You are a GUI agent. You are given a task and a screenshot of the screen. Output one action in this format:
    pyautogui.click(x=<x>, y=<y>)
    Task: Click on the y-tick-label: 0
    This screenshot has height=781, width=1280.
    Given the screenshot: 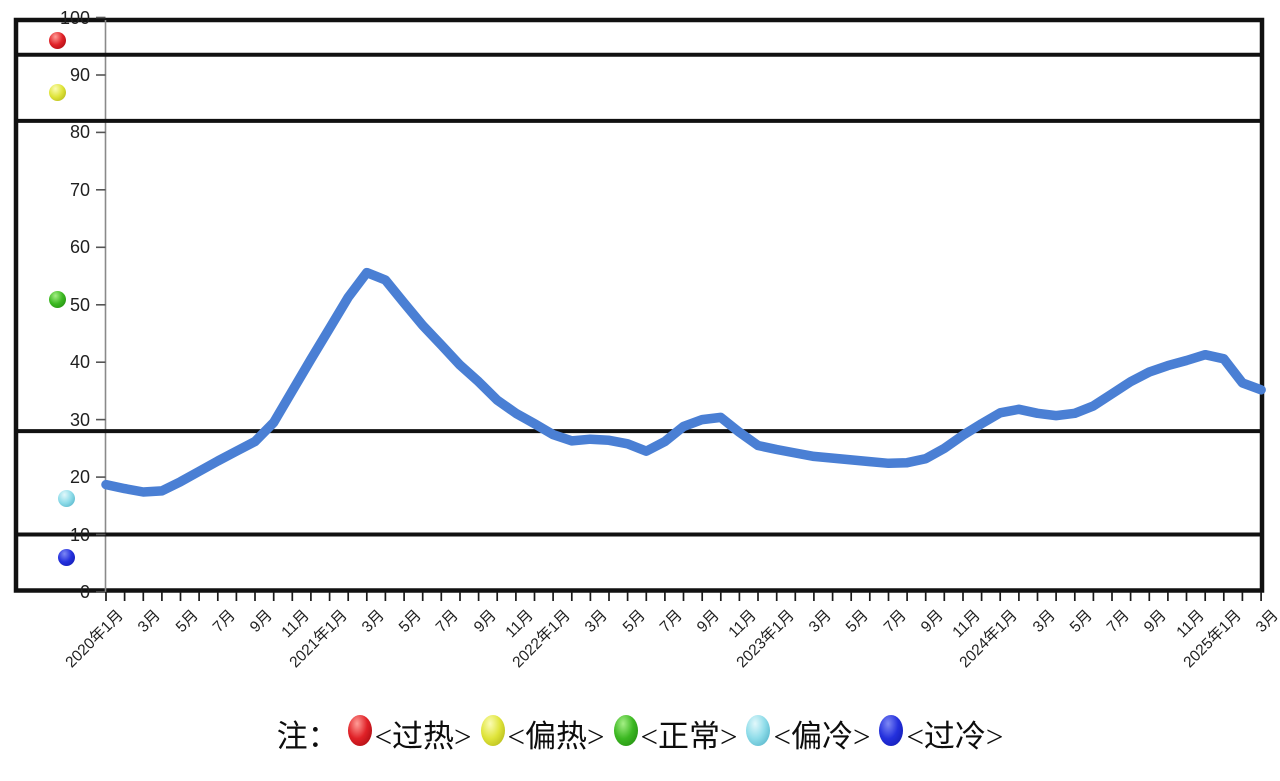 What is the action you would take?
    pyautogui.click(x=84, y=592)
    